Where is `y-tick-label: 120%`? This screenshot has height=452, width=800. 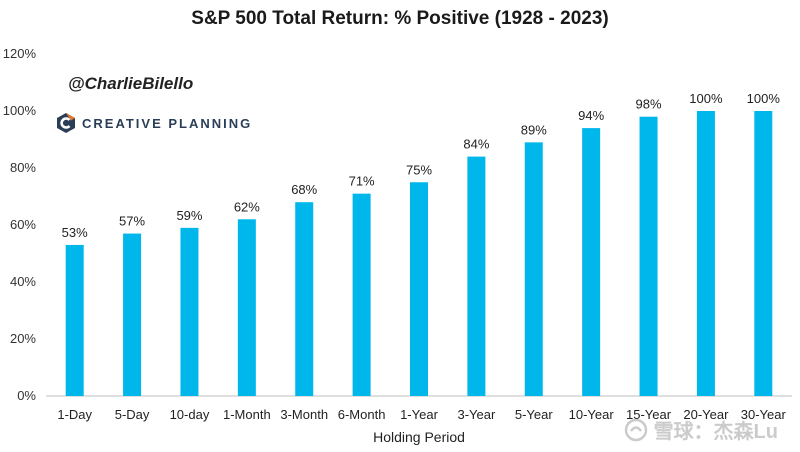 y-tick-label: 120% is located at coordinates (20, 53).